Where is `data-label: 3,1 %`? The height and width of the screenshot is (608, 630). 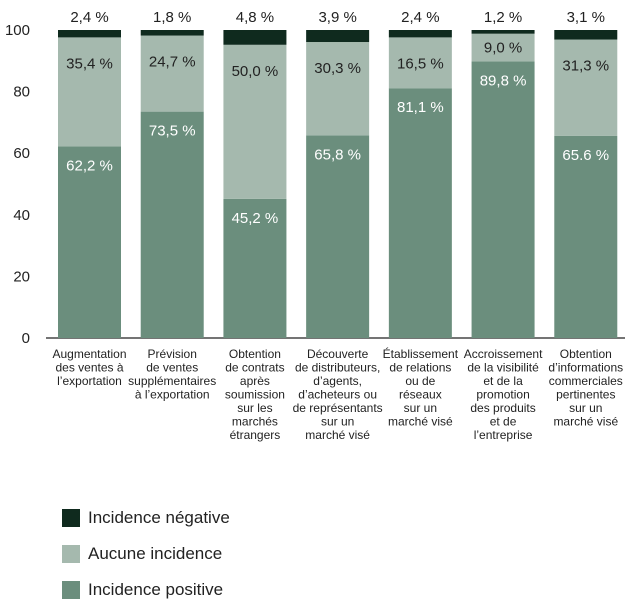 data-label: 3,1 % is located at coordinates (586, 17).